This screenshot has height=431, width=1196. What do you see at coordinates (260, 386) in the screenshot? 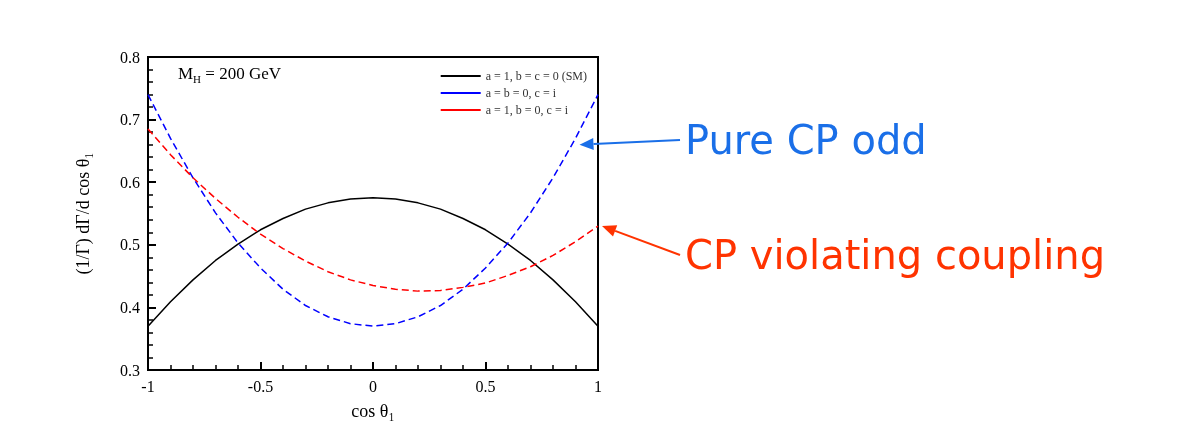
I see `x-tick-label: -0.5` at bounding box center [260, 386].